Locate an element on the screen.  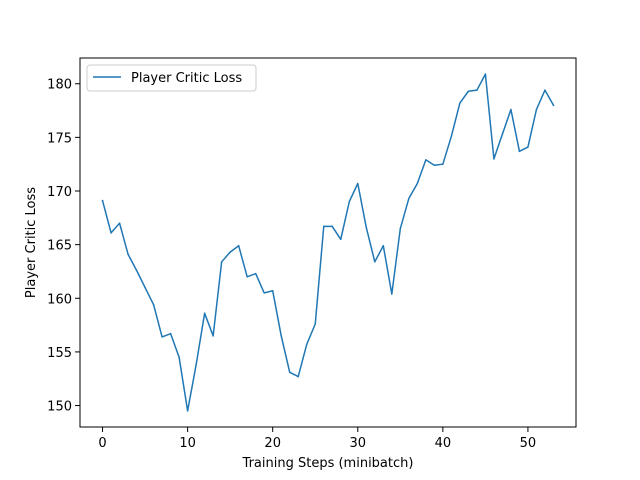
y-tick-label: 150 is located at coordinates (59, 407).